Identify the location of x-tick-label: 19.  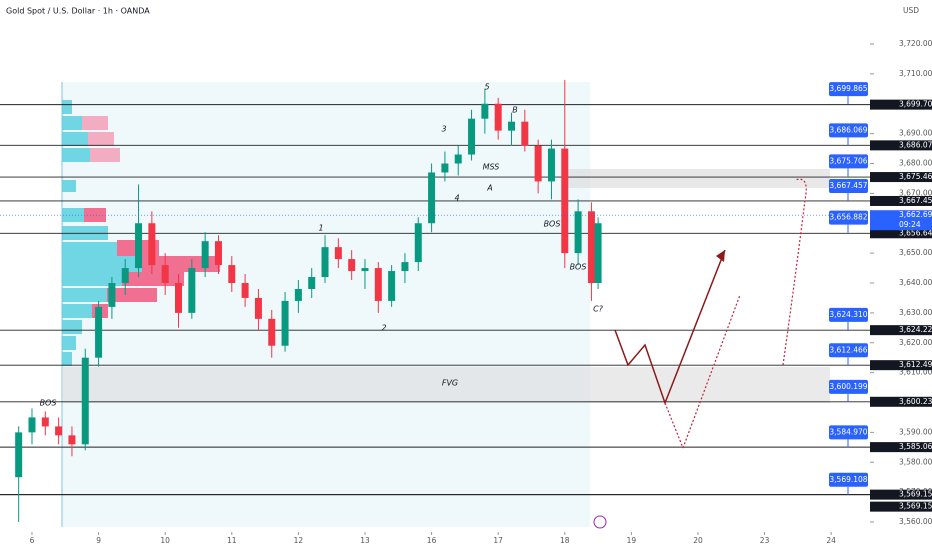
(632, 540).